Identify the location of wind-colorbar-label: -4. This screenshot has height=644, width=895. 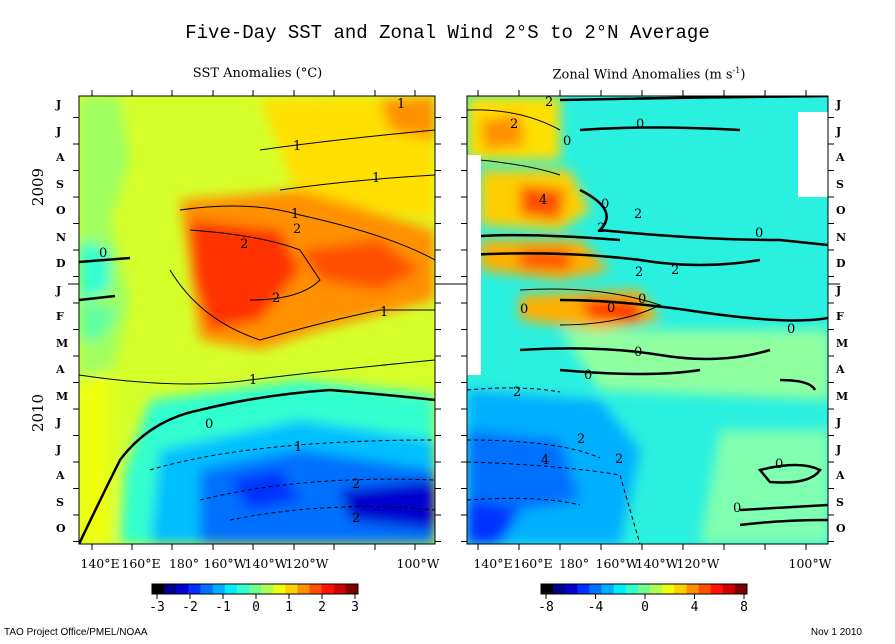
(595, 607).